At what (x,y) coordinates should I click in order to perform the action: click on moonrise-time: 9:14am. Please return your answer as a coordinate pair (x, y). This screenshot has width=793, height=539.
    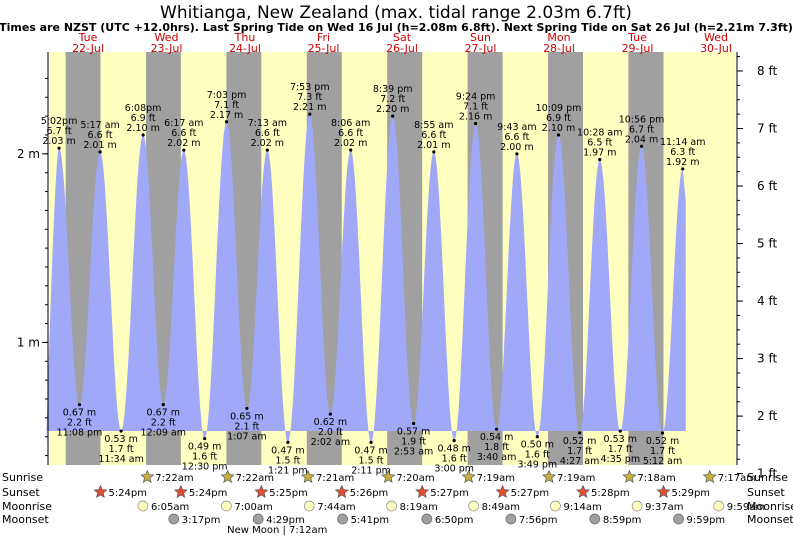
    Looking at the image, I should click on (582, 507).